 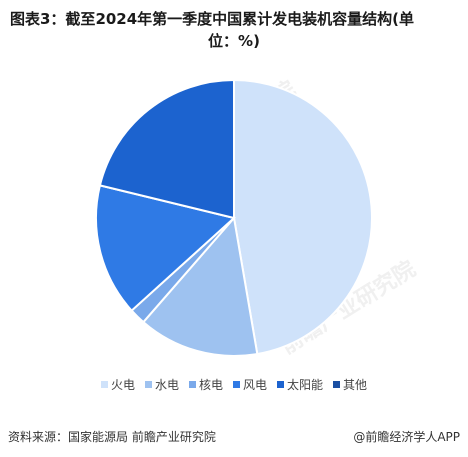 I want to click on chart-title: 图表3：截至2024年第一季度中国累计发电装机容量结构(单 位：%), so click(x=234, y=30).